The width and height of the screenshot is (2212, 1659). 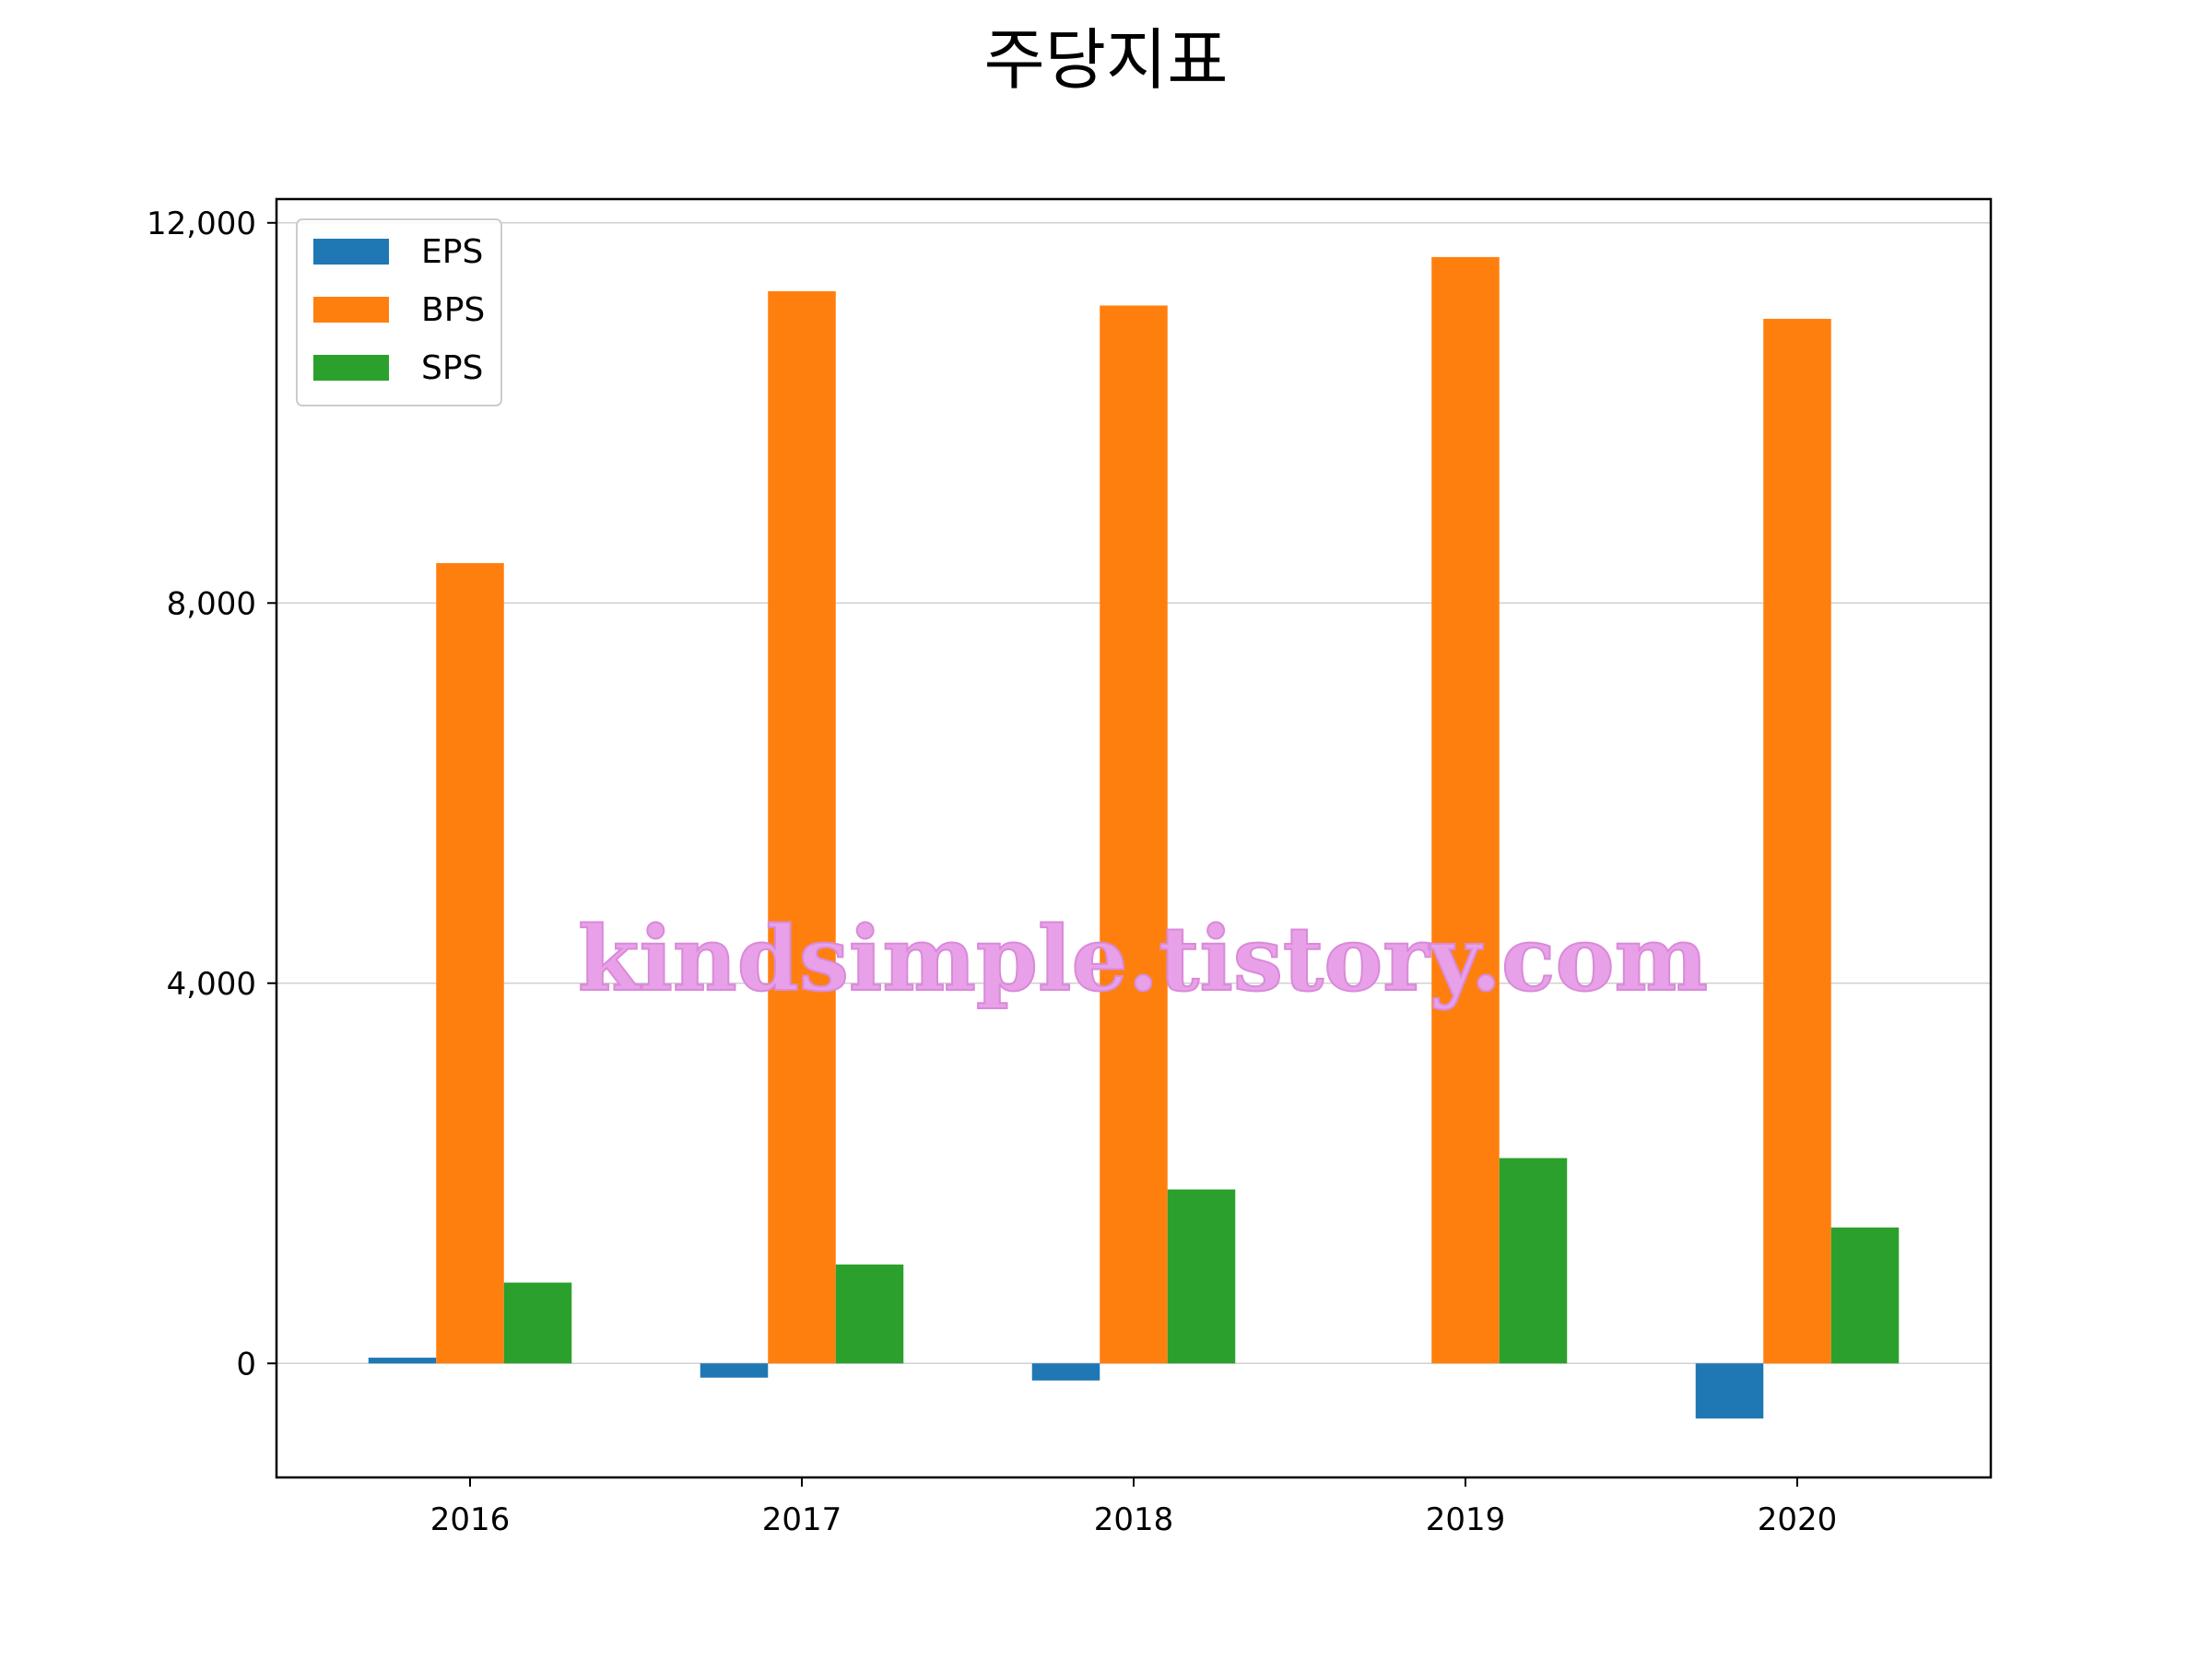 I want to click on bar-bps-2018, so click(x=1134, y=834).